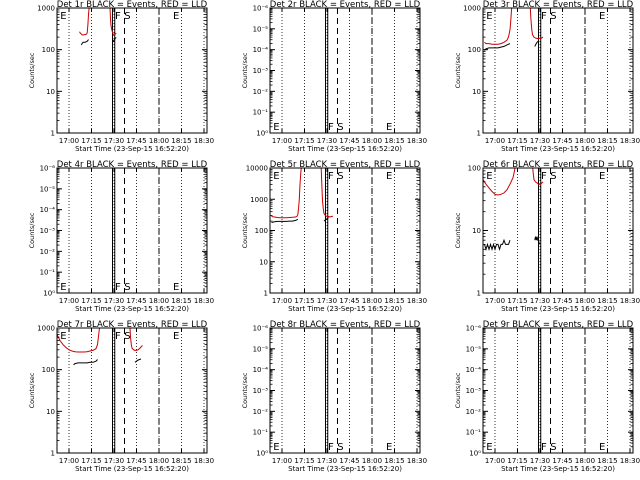 The width and height of the screenshot is (640, 480). What do you see at coordinates (261, 71) in the screenshot?
I see `y-tick-label: 10⁻³` at bounding box center [261, 71].